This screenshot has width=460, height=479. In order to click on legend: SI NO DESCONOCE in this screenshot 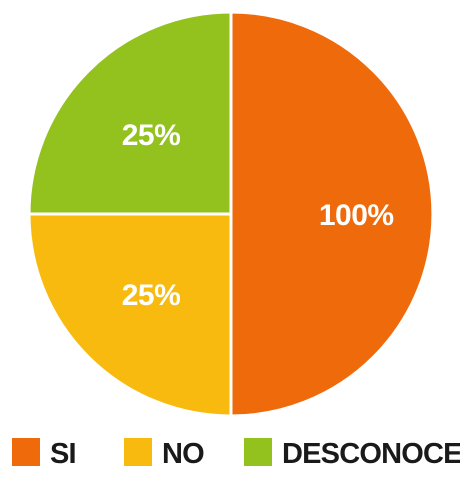, I will do `click(236, 454)`.